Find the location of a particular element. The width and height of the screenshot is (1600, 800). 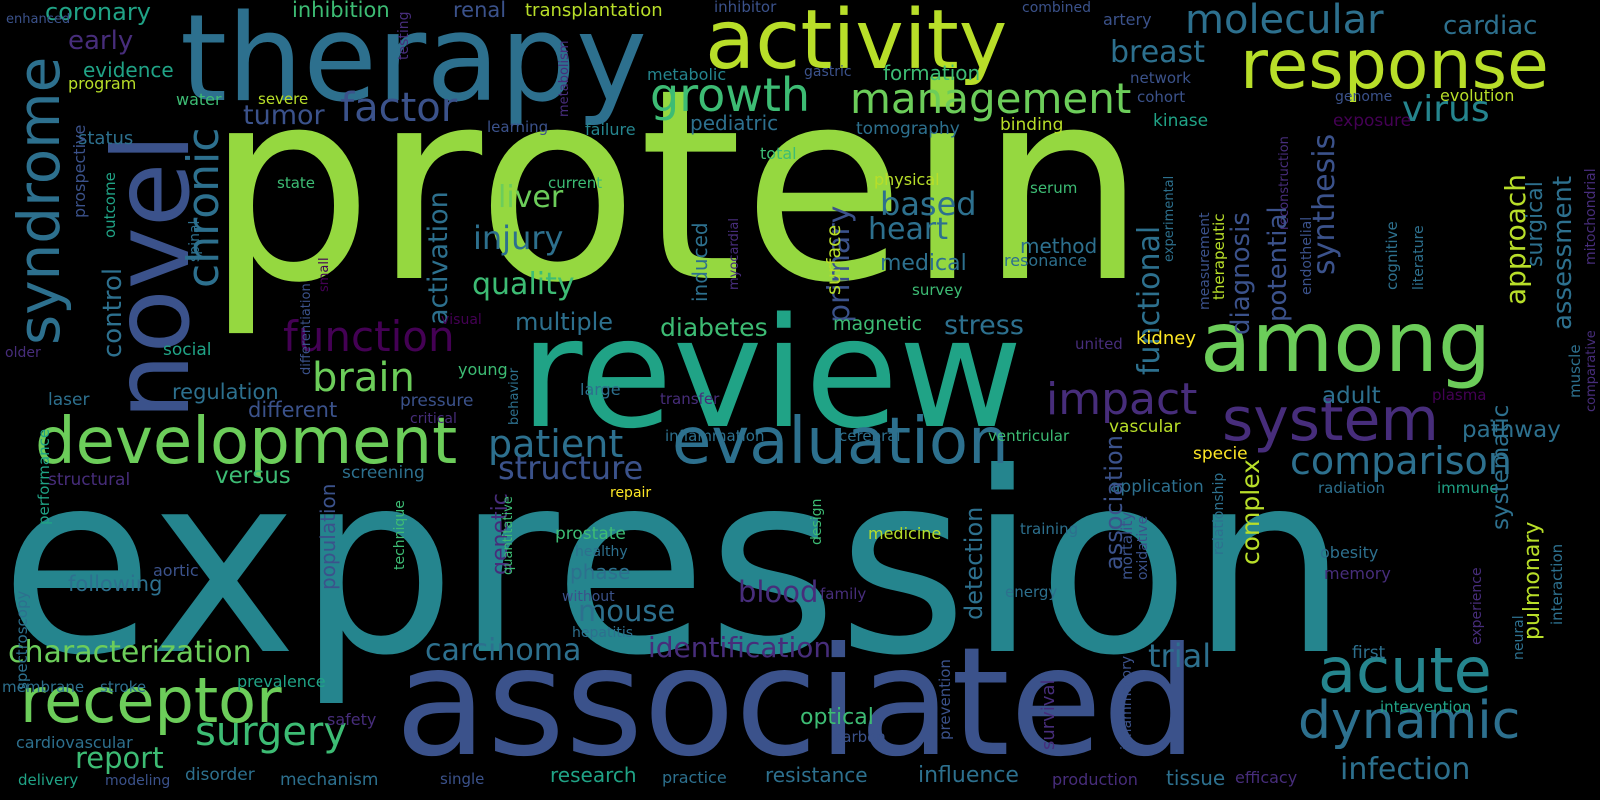

cloud-word-carcinoma: carcinoma is located at coordinates (503, 650).